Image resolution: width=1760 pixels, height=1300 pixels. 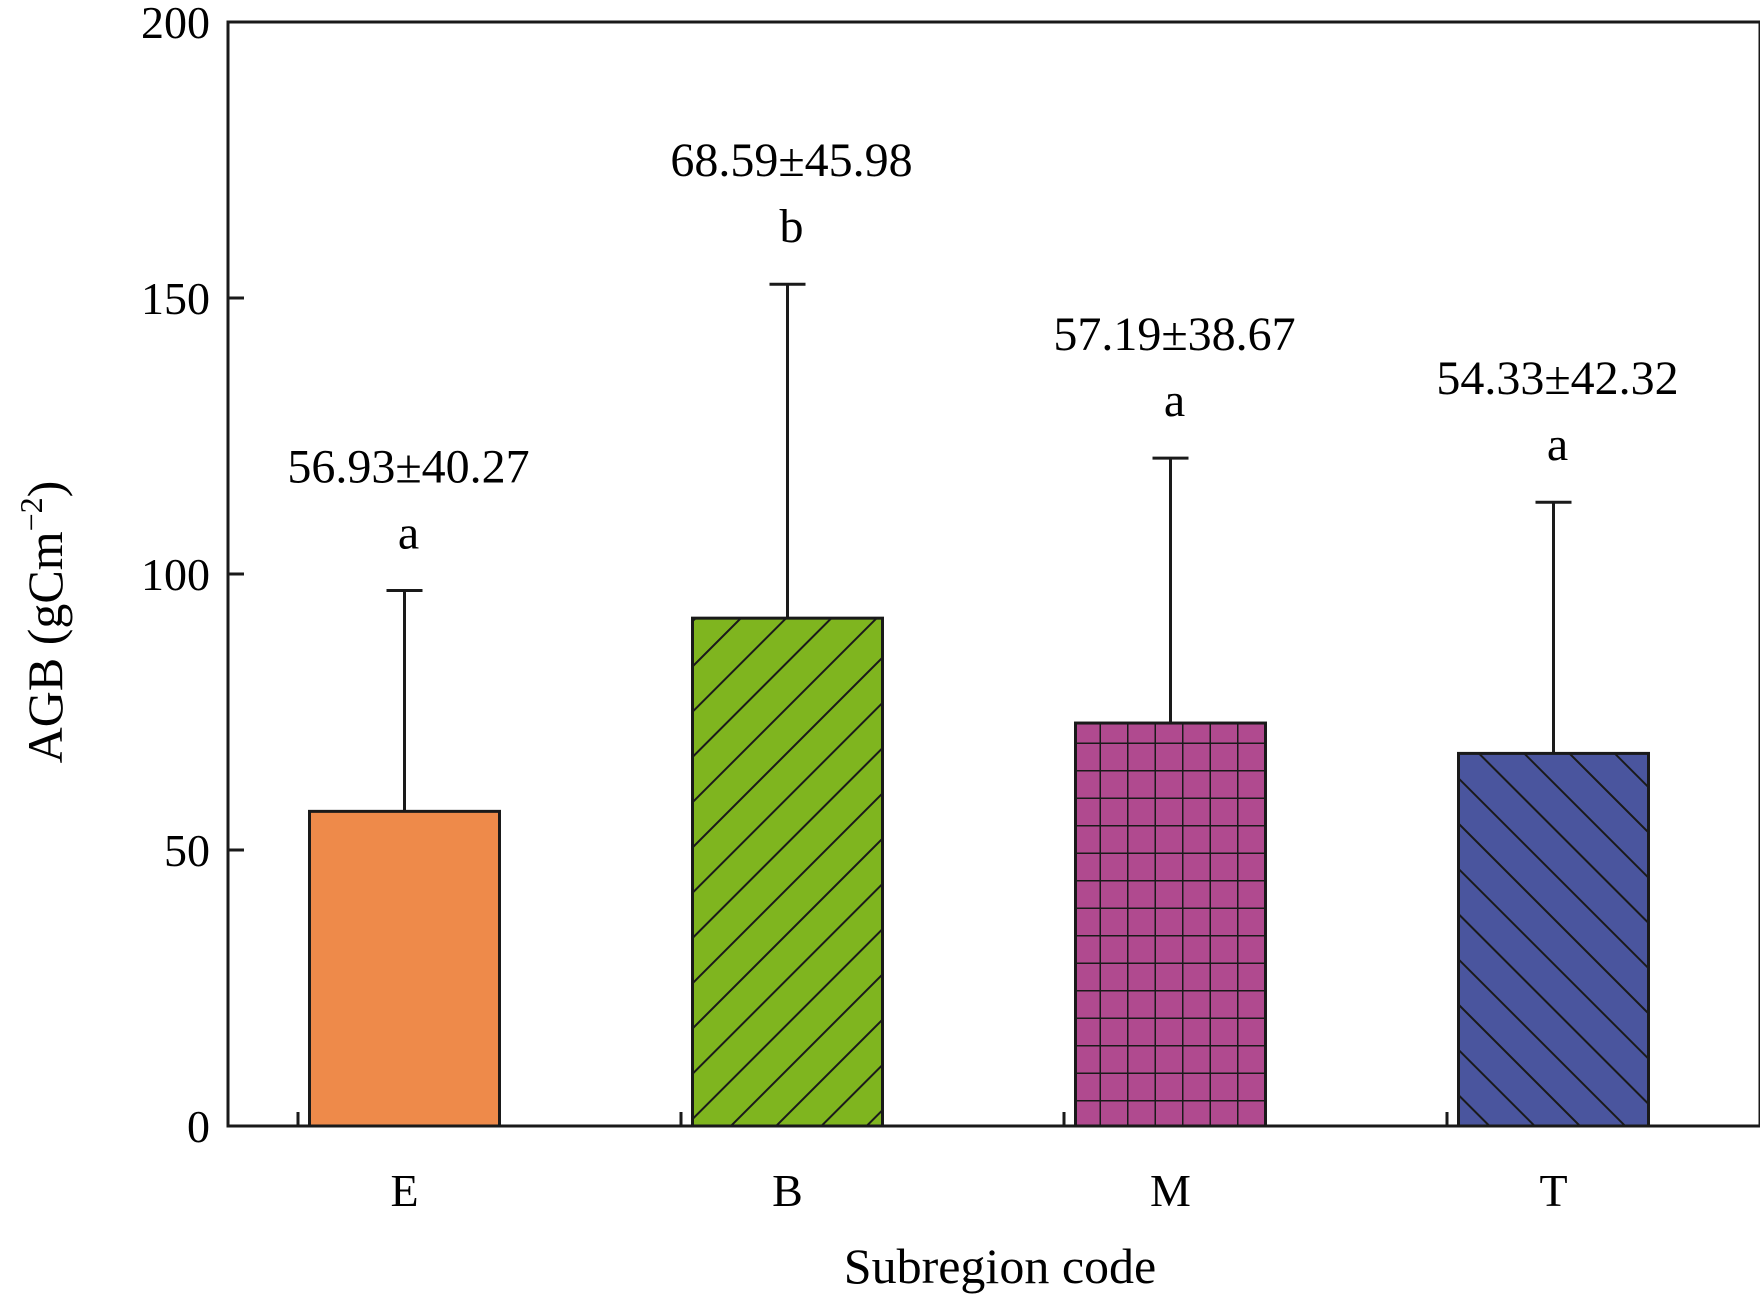 I want to click on y-tick-label-2: 100, so click(x=175, y=574).